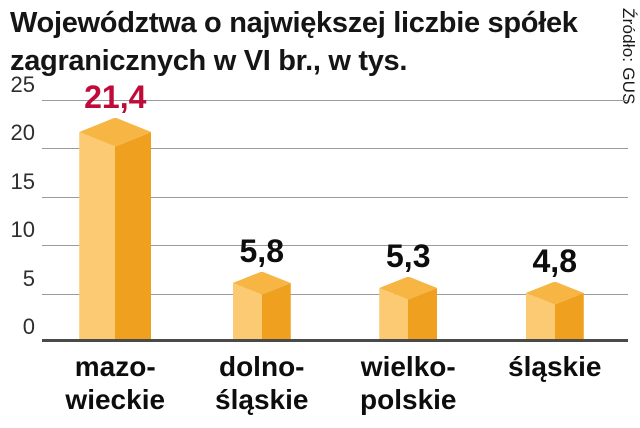  I want to click on category-label: dolno-śląskie, so click(262, 383).